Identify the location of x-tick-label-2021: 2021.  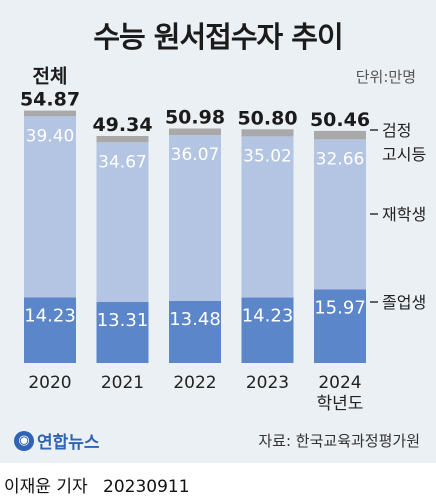
(122, 383).